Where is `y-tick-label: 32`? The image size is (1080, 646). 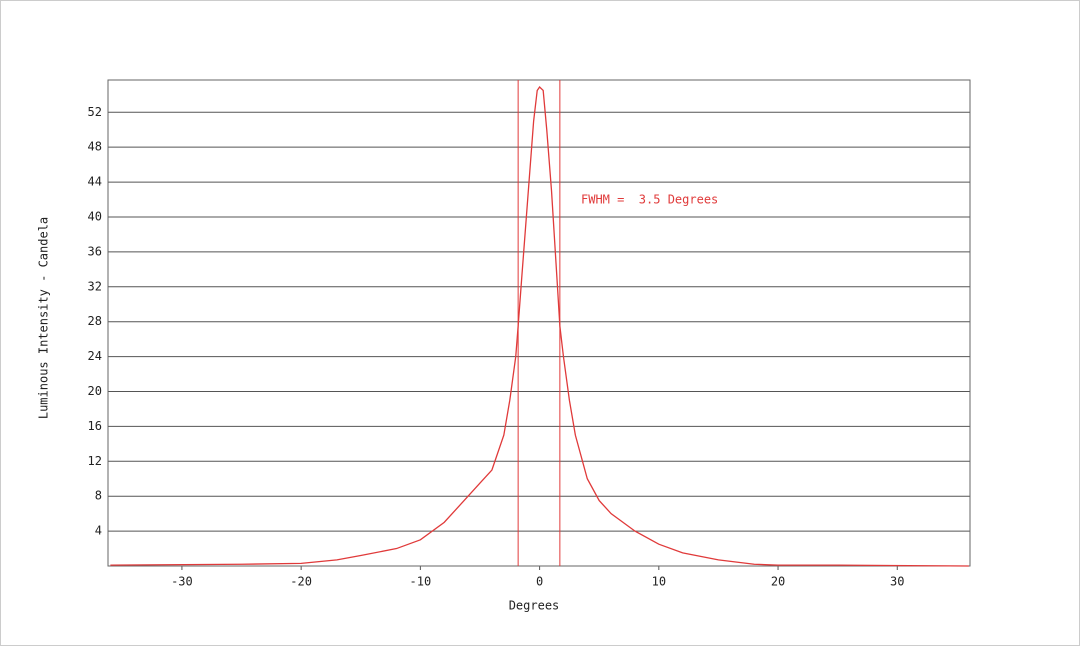 y-tick-label: 32 is located at coordinates (95, 286).